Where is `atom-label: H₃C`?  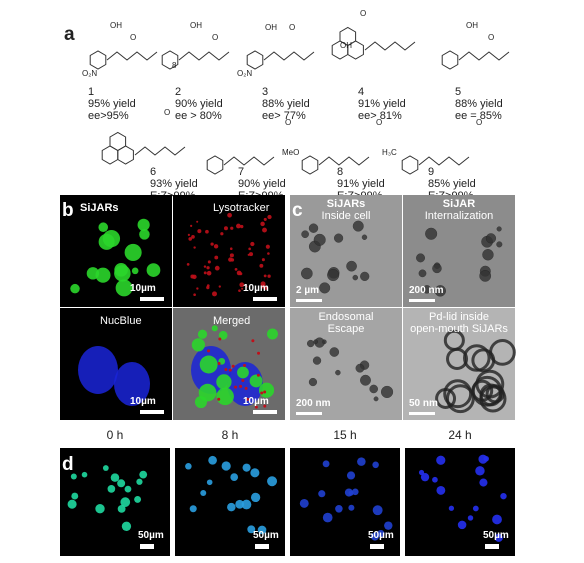 atom-label: H₃C is located at coordinates (389, 152).